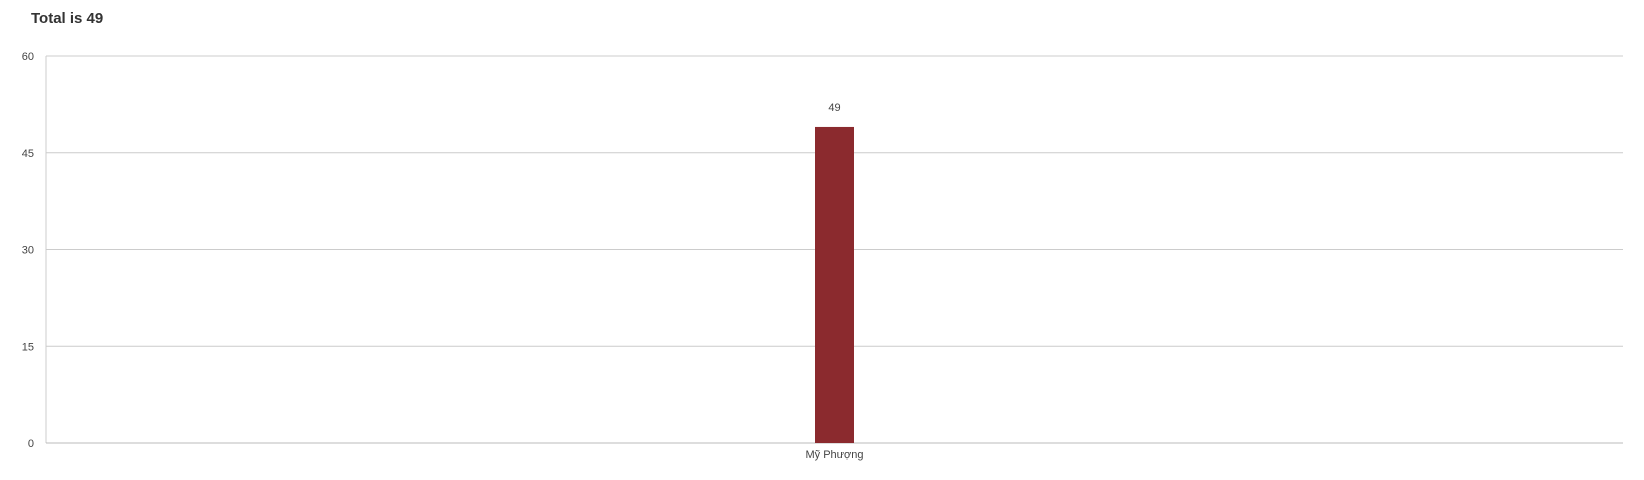 This screenshot has height=480, width=1644. Describe the element at coordinates (28, 154) in the screenshot. I see `y-tick-label-45: 45` at that location.